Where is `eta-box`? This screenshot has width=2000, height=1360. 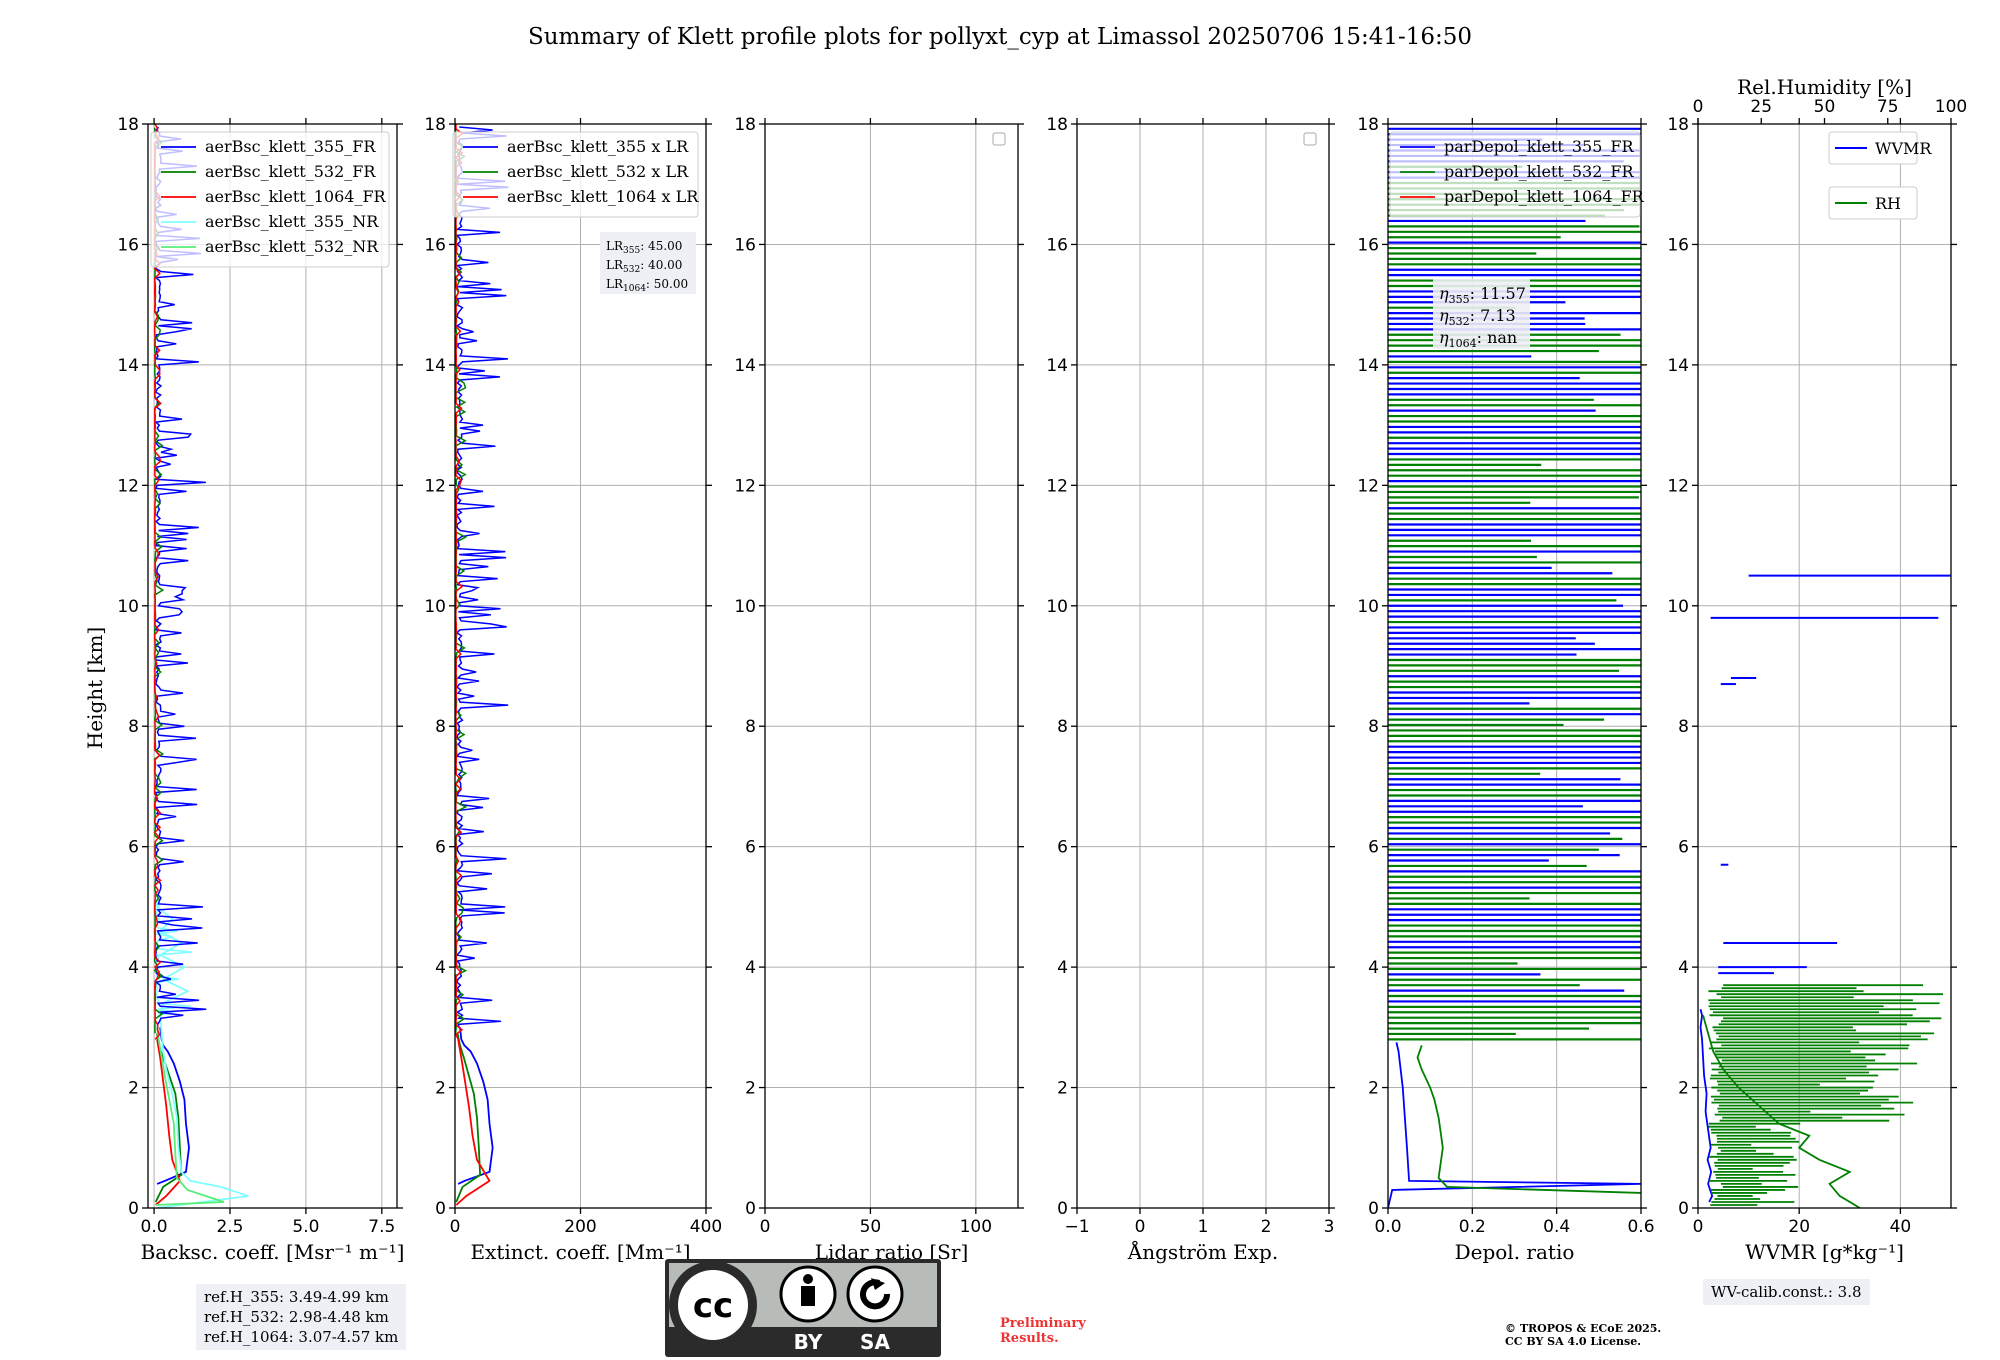
eta-box is located at coordinates (1481, 314).